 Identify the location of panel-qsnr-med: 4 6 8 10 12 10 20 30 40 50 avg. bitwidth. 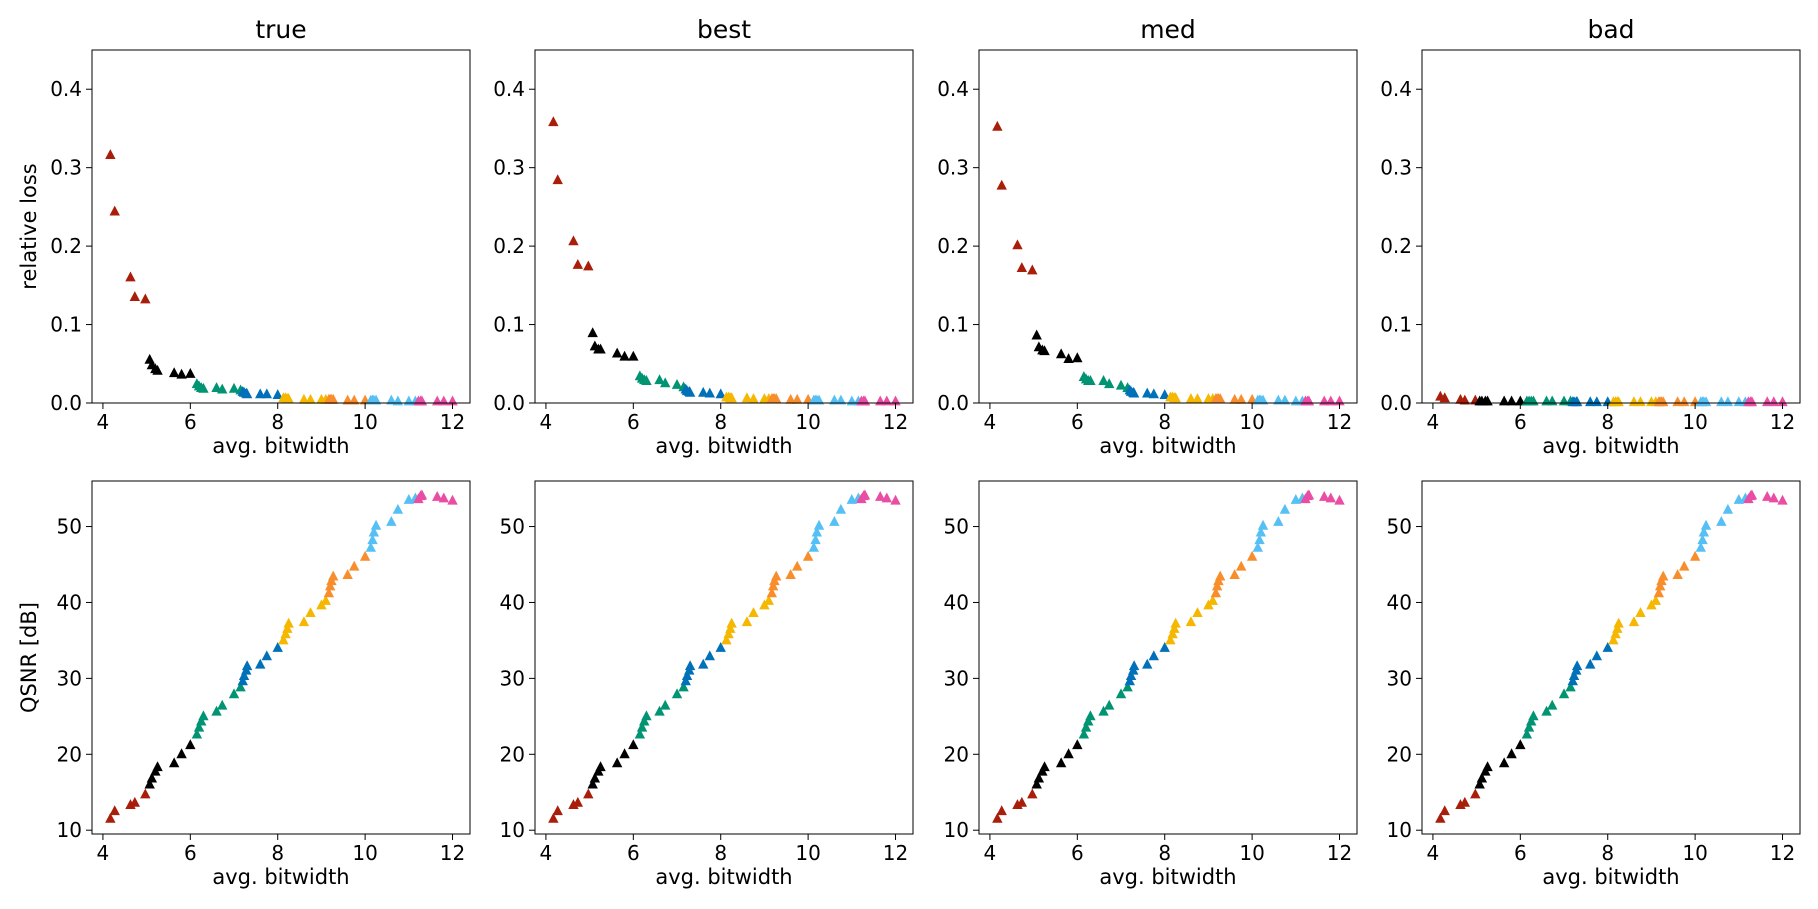
(1151, 684).